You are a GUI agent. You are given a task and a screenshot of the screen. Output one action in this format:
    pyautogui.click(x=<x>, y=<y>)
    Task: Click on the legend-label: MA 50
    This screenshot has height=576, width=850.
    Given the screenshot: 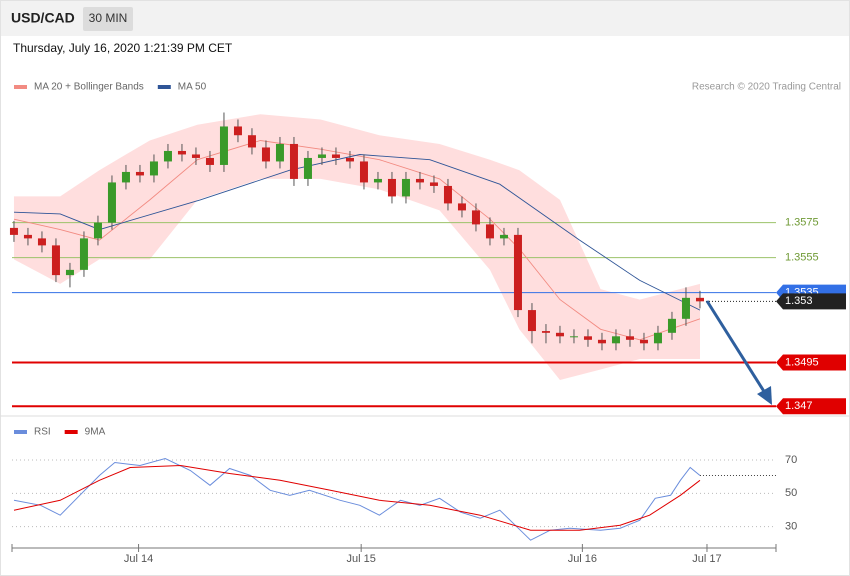 What is the action you would take?
    pyautogui.click(x=192, y=87)
    